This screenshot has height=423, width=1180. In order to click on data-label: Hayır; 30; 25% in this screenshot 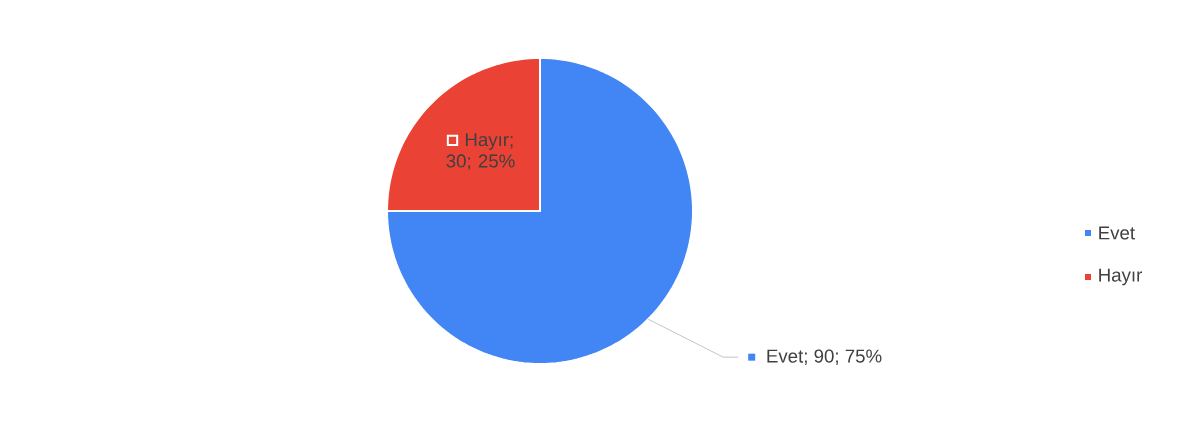, I will do `click(480, 151)`.